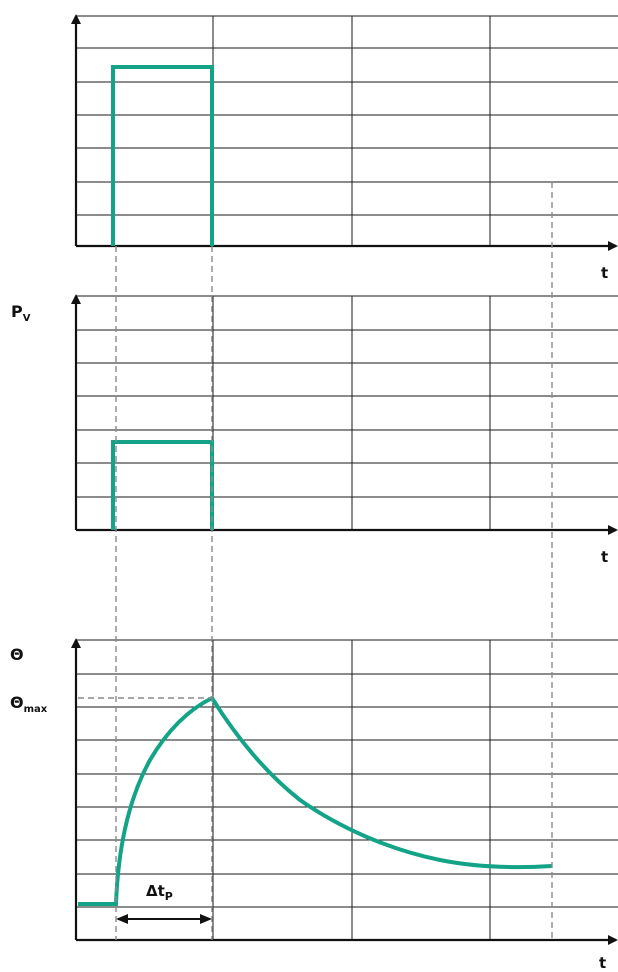 This screenshot has height=972, width=618. What do you see at coordinates (159, 892) in the screenshot?
I see `pulse-duration-label: ΔtP` at bounding box center [159, 892].